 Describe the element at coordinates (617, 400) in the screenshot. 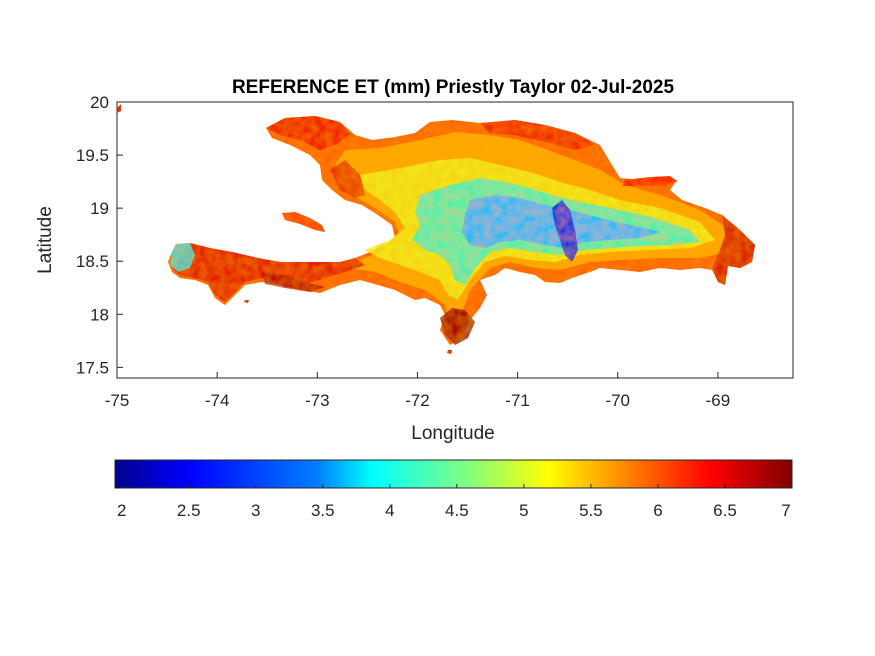

I see `x-tick-label: -70` at that location.